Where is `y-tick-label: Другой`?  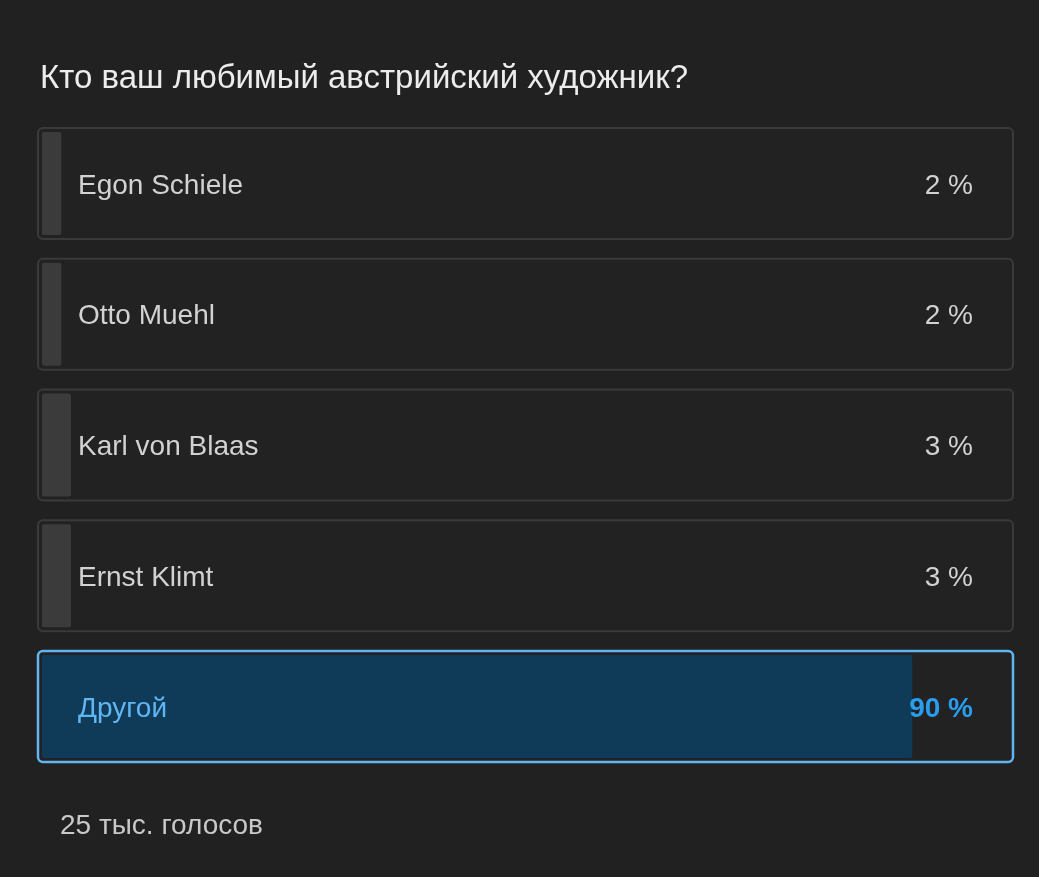
y-tick-label: Другой is located at coordinates (123, 707).